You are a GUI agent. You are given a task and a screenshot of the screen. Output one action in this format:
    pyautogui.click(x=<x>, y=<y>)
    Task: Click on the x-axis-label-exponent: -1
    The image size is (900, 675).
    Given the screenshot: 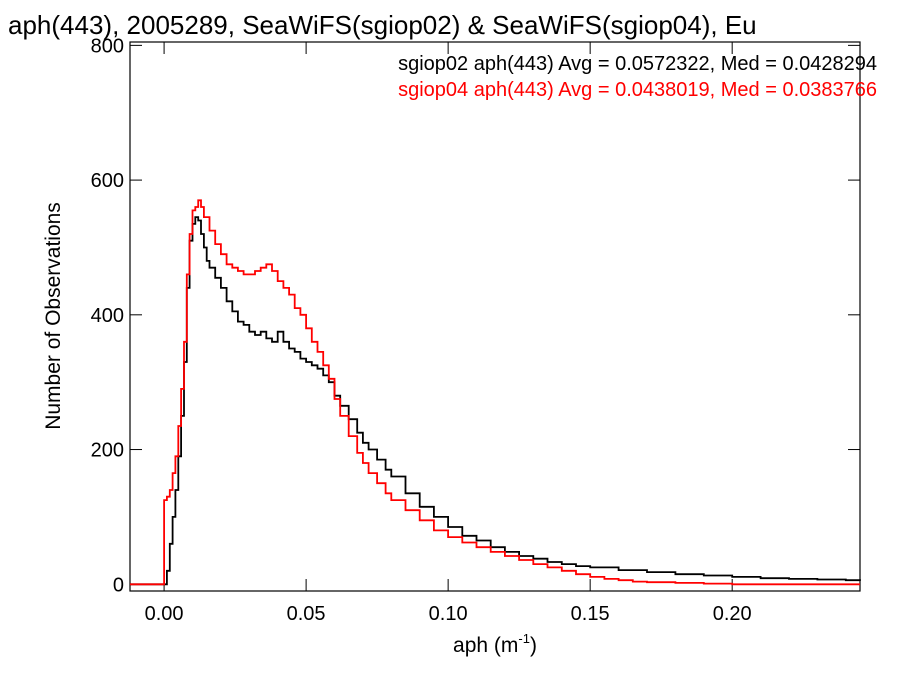 What is the action you would take?
    pyautogui.click(x=524, y=638)
    